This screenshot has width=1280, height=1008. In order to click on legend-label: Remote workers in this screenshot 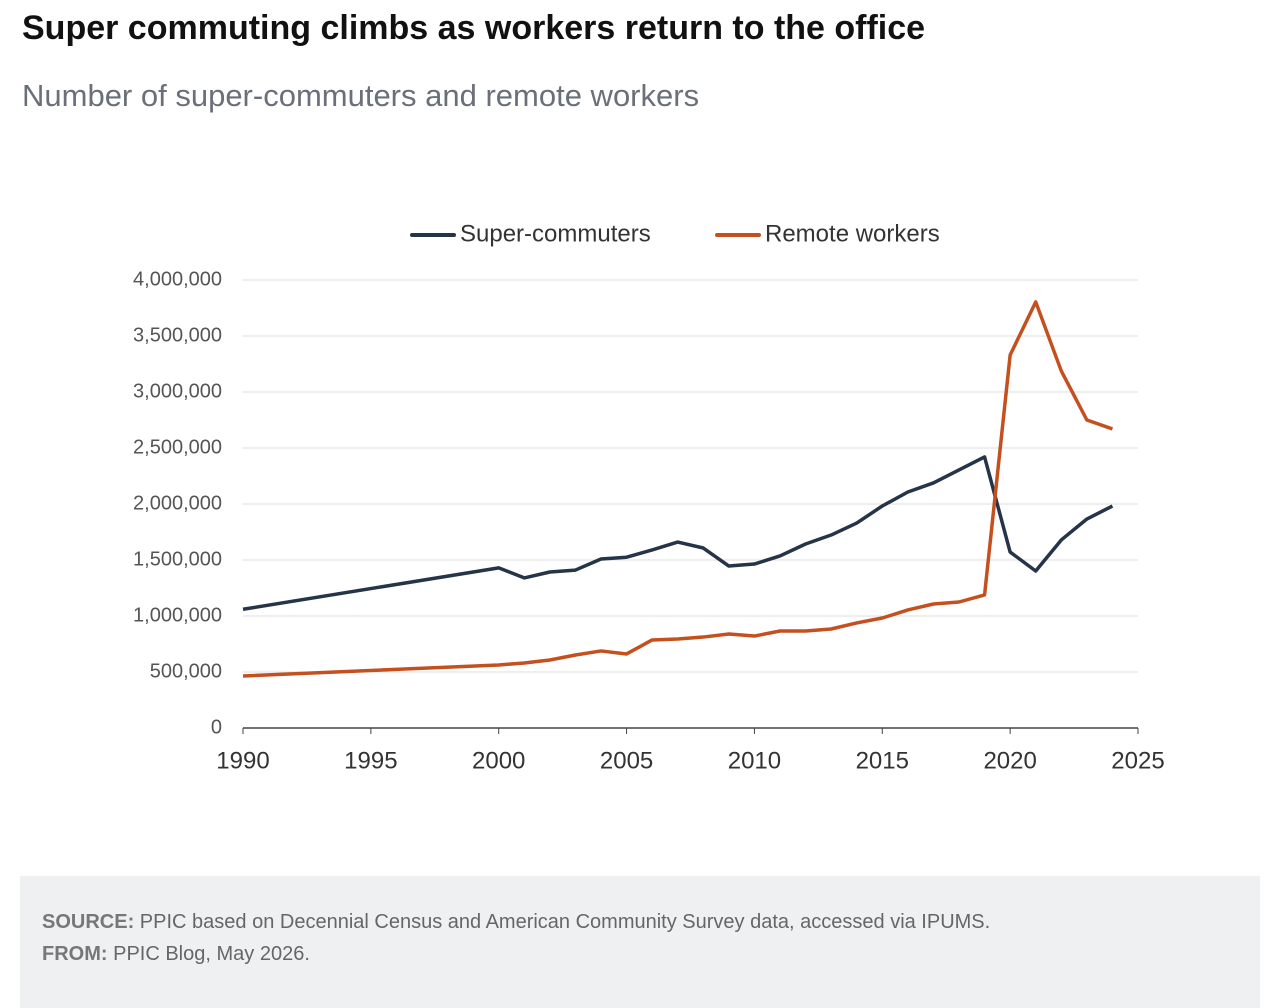, I will do `click(852, 233)`.